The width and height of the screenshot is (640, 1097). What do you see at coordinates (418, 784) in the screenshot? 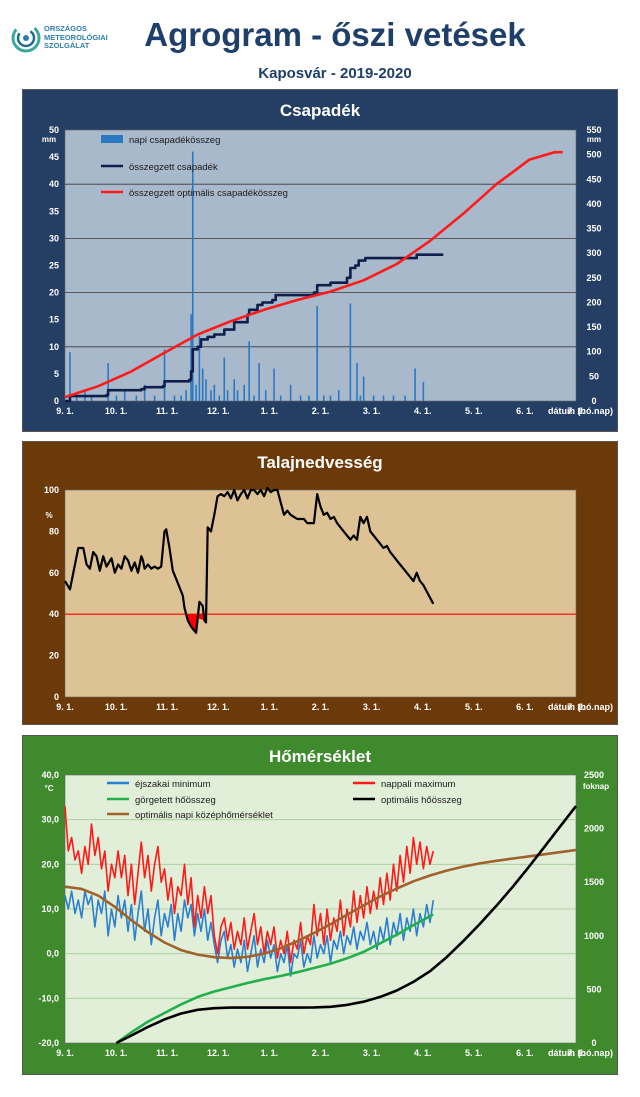
I see `legend-tmax: nappali maximum` at bounding box center [418, 784].